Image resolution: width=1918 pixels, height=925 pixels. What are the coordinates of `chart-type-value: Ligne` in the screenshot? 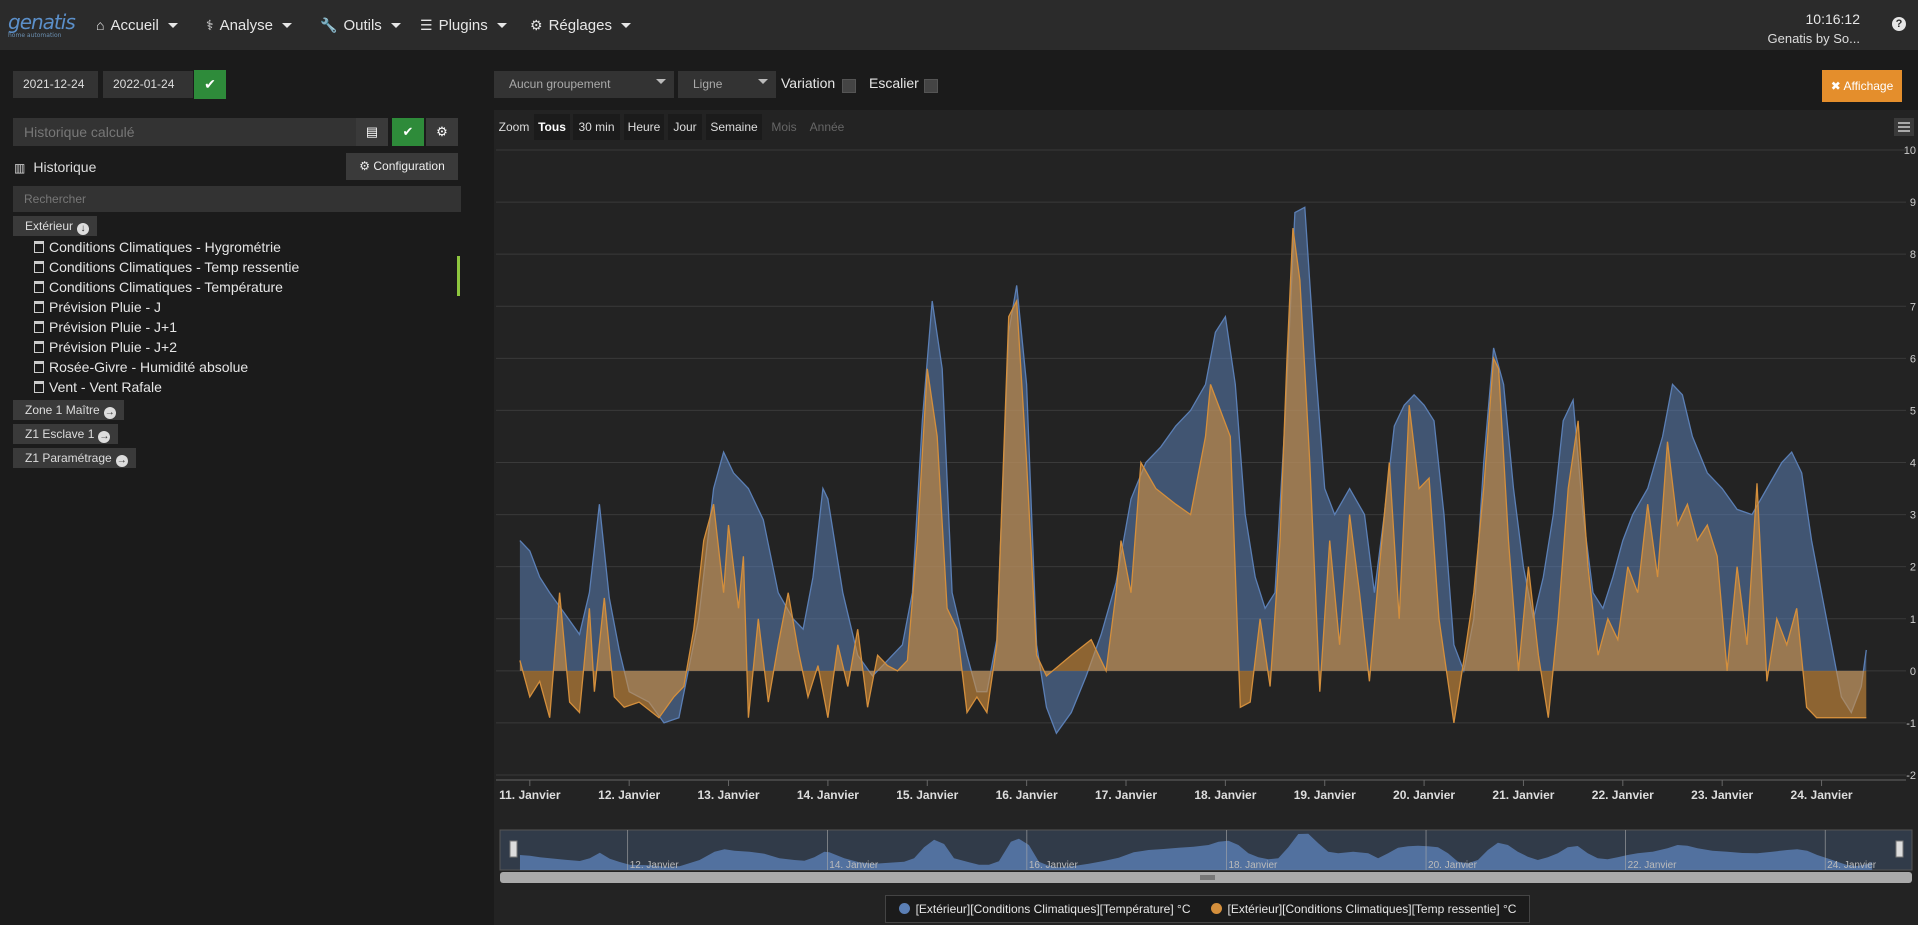 It's located at (708, 84).